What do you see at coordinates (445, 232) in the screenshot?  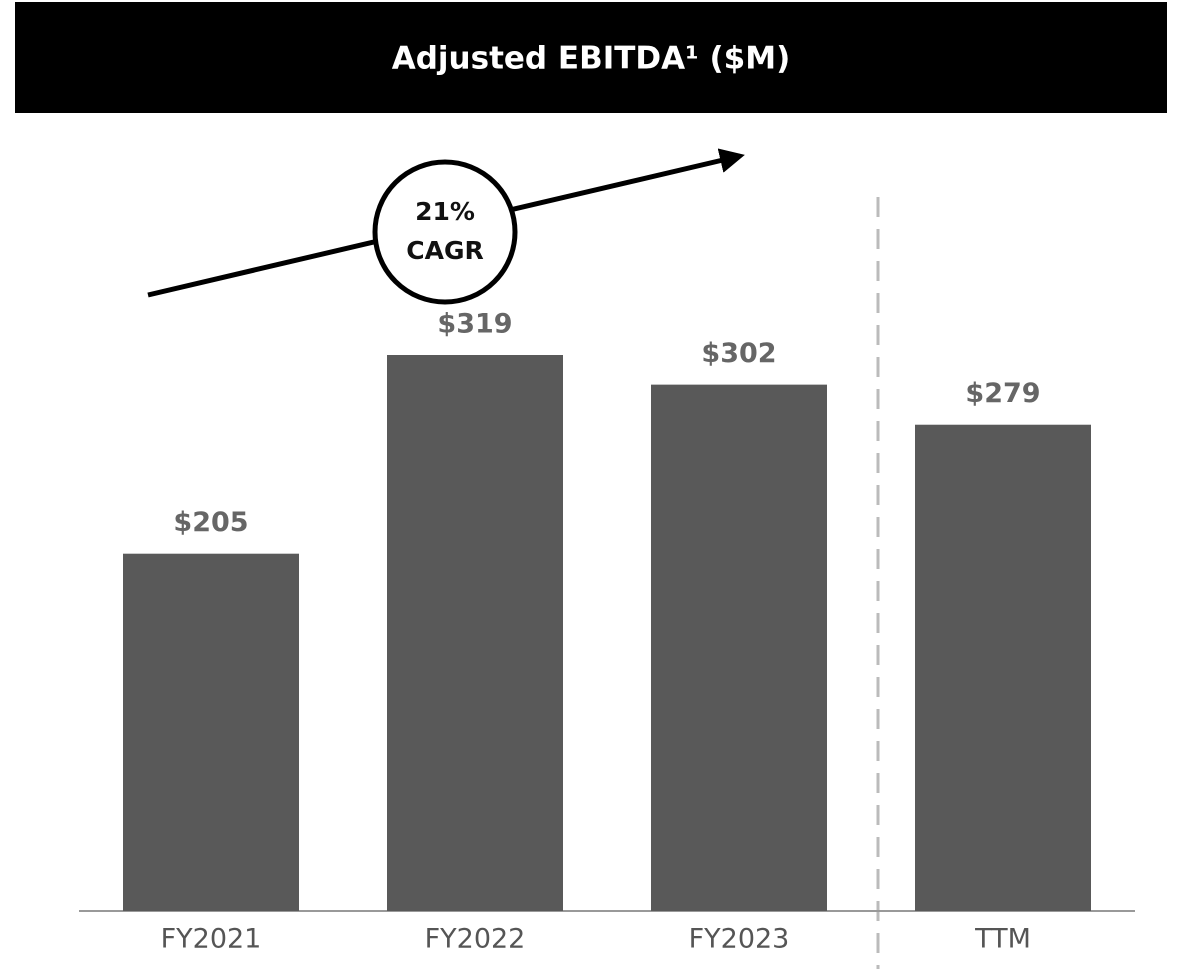 I see `cagr-circle` at bounding box center [445, 232].